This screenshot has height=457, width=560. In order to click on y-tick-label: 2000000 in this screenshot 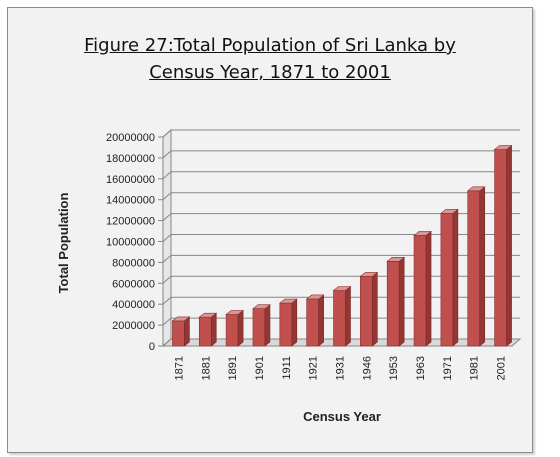, I will do `click(133, 326)`.